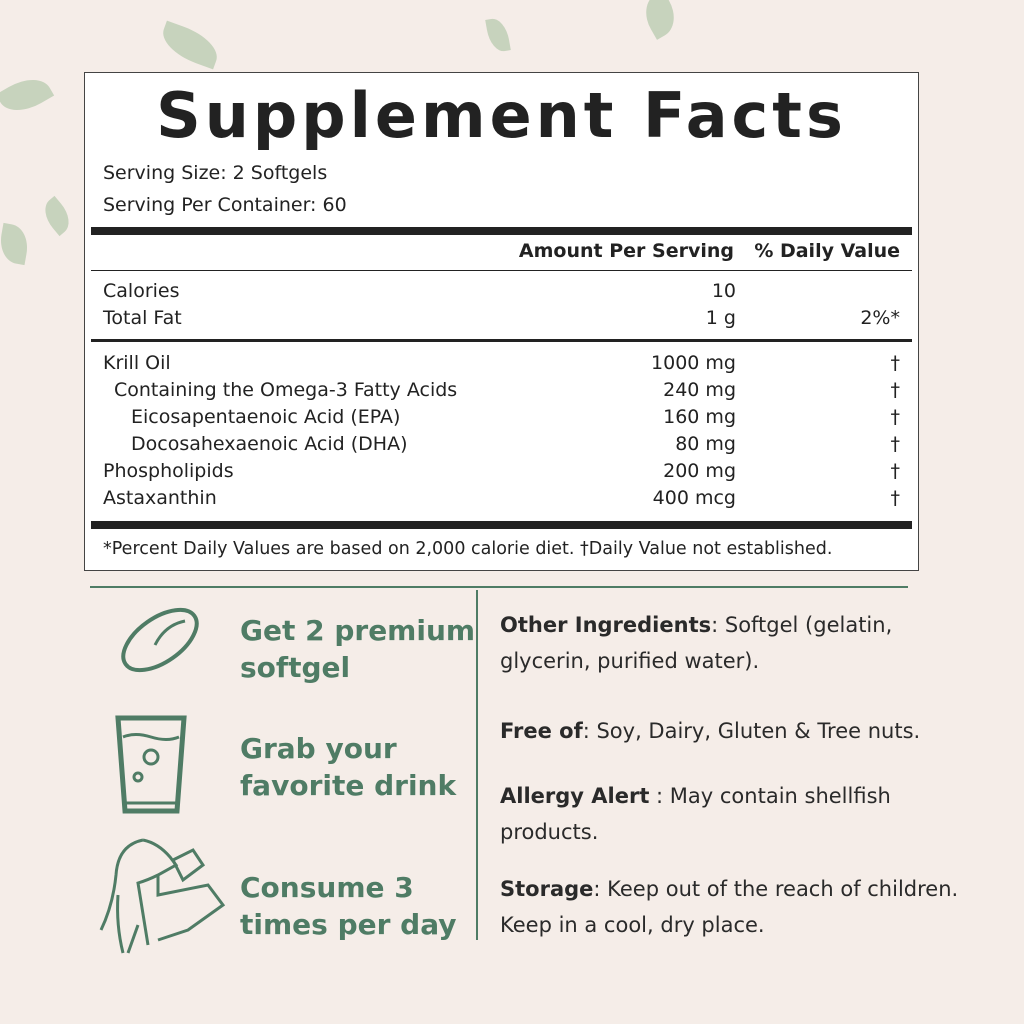  What do you see at coordinates (699, 417) in the screenshot?
I see `nutrient-amount: 160 mg` at bounding box center [699, 417].